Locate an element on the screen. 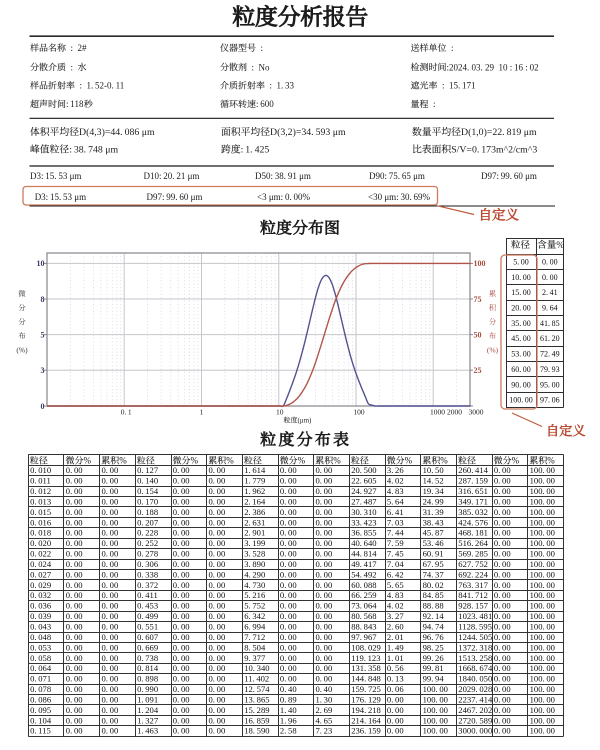 Image resolution: width=600 pixels, height=750 pixels. svg-text: 22. 605 is located at coordinates (363, 481).